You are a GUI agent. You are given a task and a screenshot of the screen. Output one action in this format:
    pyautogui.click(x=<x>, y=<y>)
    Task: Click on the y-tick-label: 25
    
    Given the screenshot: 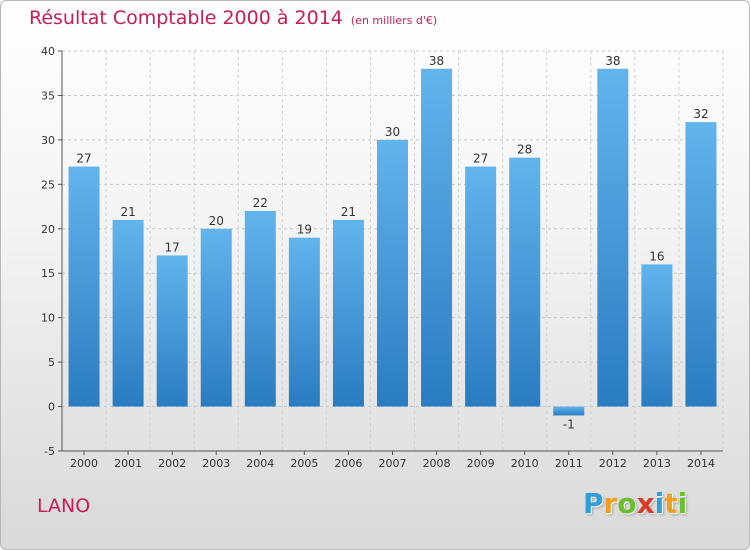 What is the action you would take?
    pyautogui.click(x=48, y=184)
    